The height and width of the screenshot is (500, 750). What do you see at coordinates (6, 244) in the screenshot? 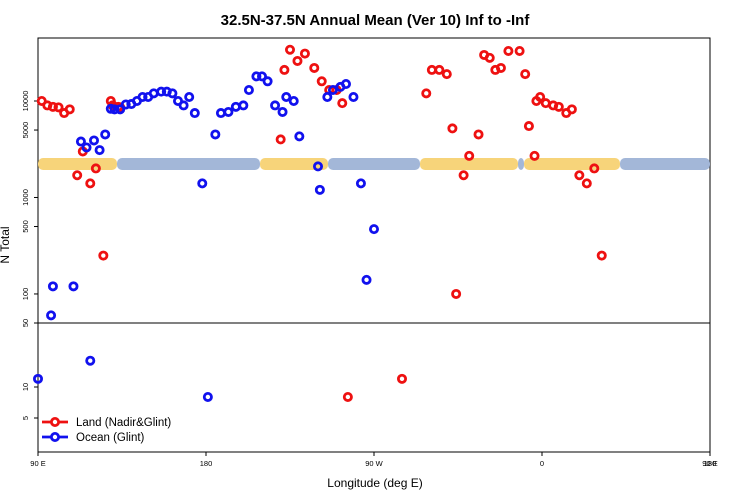
I see `y-axis-label: N Total` at bounding box center [6, 244].